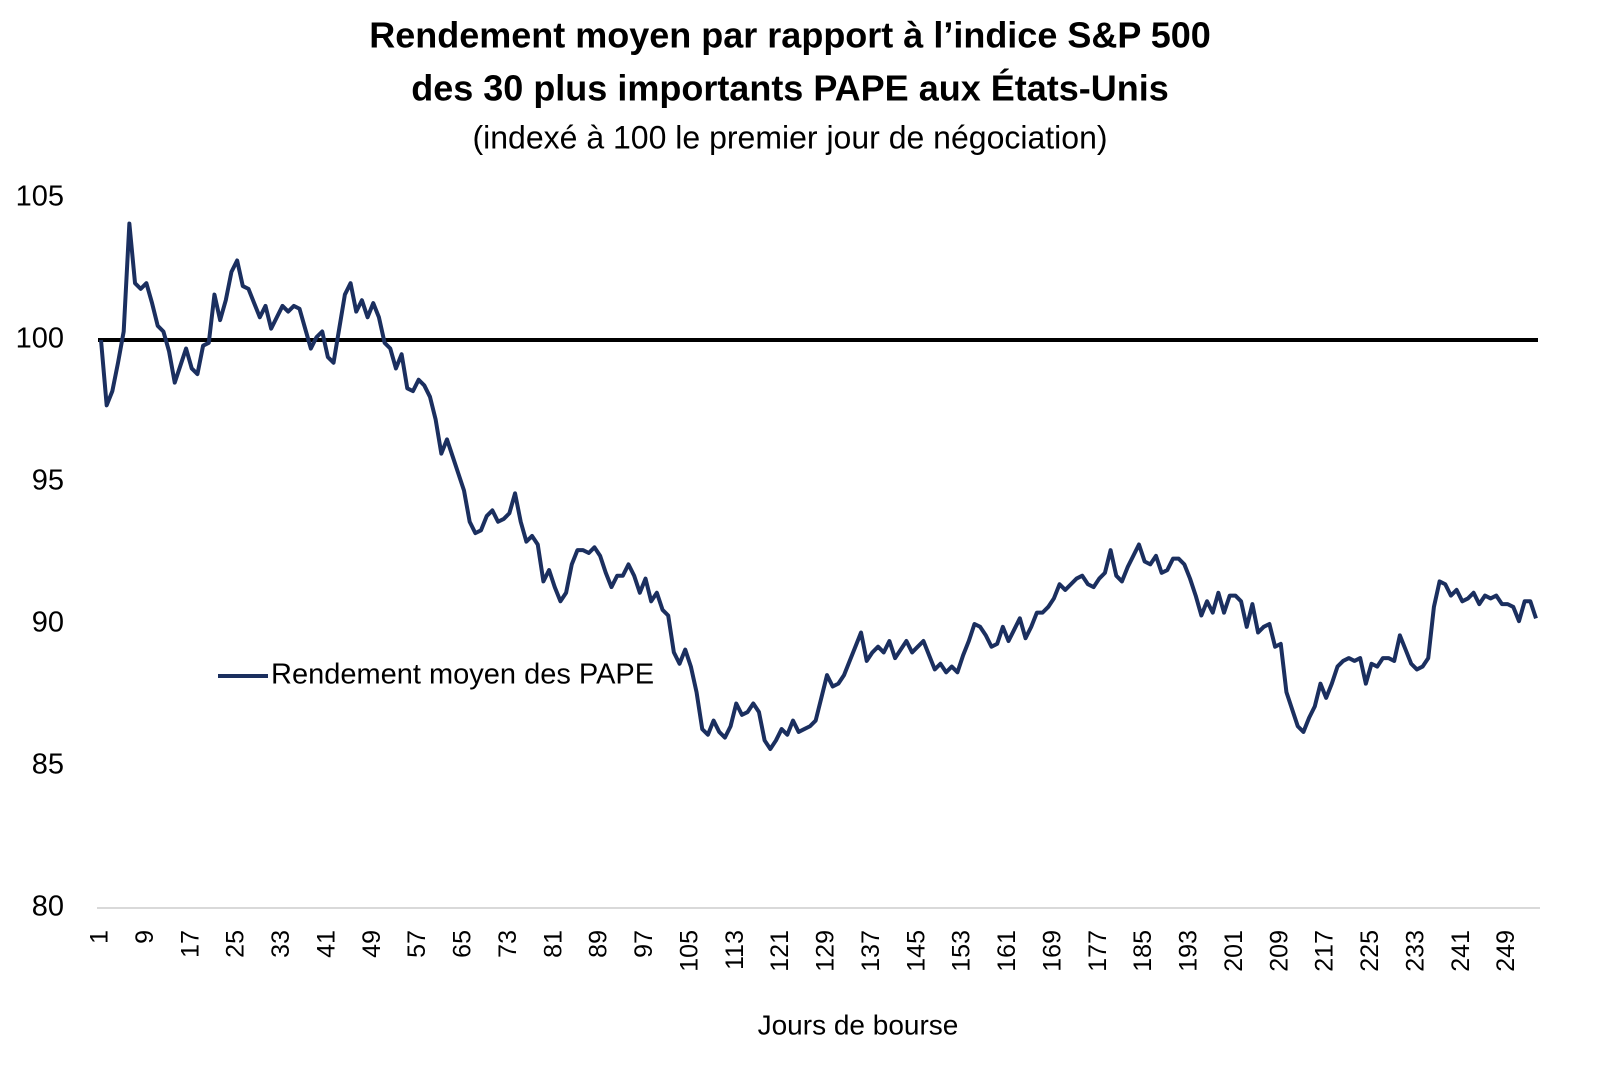 The image size is (1600, 1077). What do you see at coordinates (326, 944) in the screenshot?
I see `x-tick-label: 41` at bounding box center [326, 944].